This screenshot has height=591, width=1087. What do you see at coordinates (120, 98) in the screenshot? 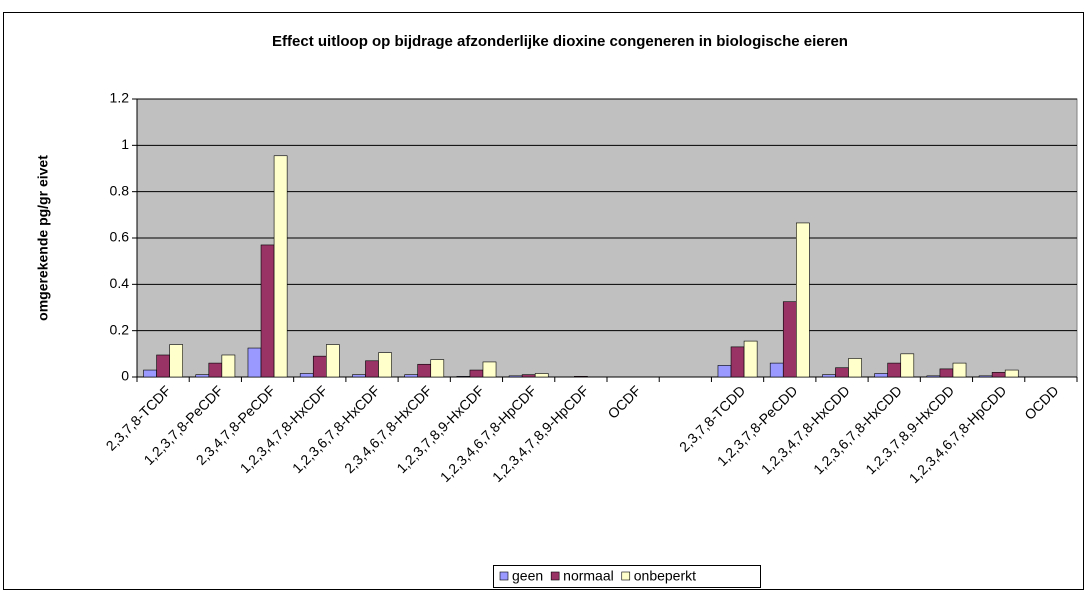
I see `y-tick-label: 1.2` at bounding box center [120, 98].